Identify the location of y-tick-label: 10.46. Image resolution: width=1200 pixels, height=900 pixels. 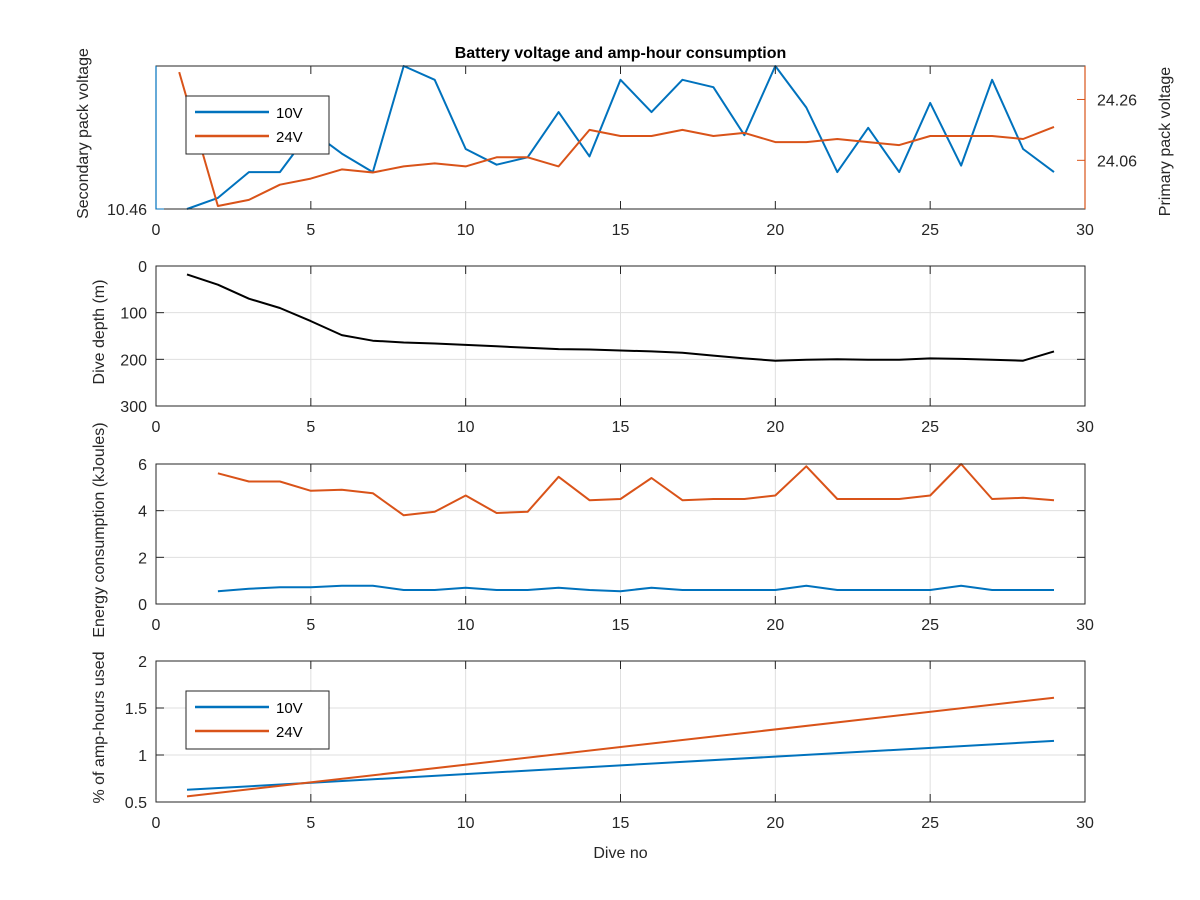
(127, 210).